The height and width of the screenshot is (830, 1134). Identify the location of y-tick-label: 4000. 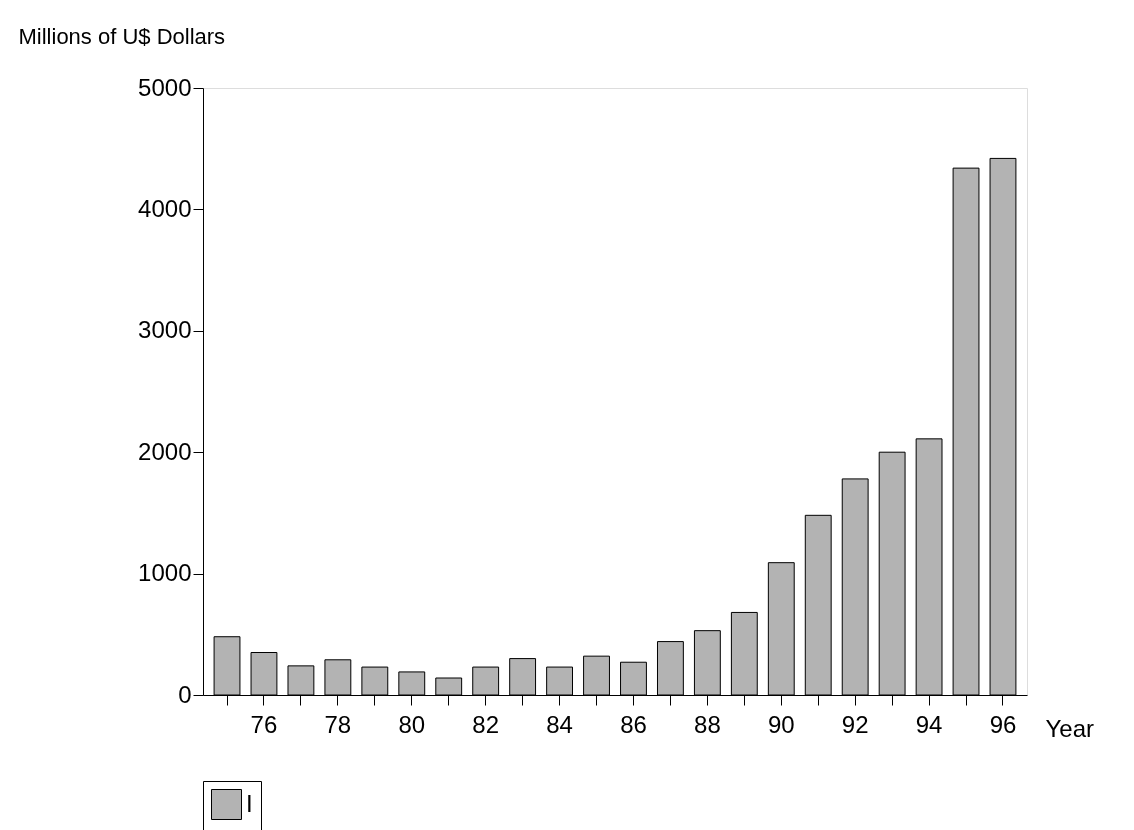
(165, 208).